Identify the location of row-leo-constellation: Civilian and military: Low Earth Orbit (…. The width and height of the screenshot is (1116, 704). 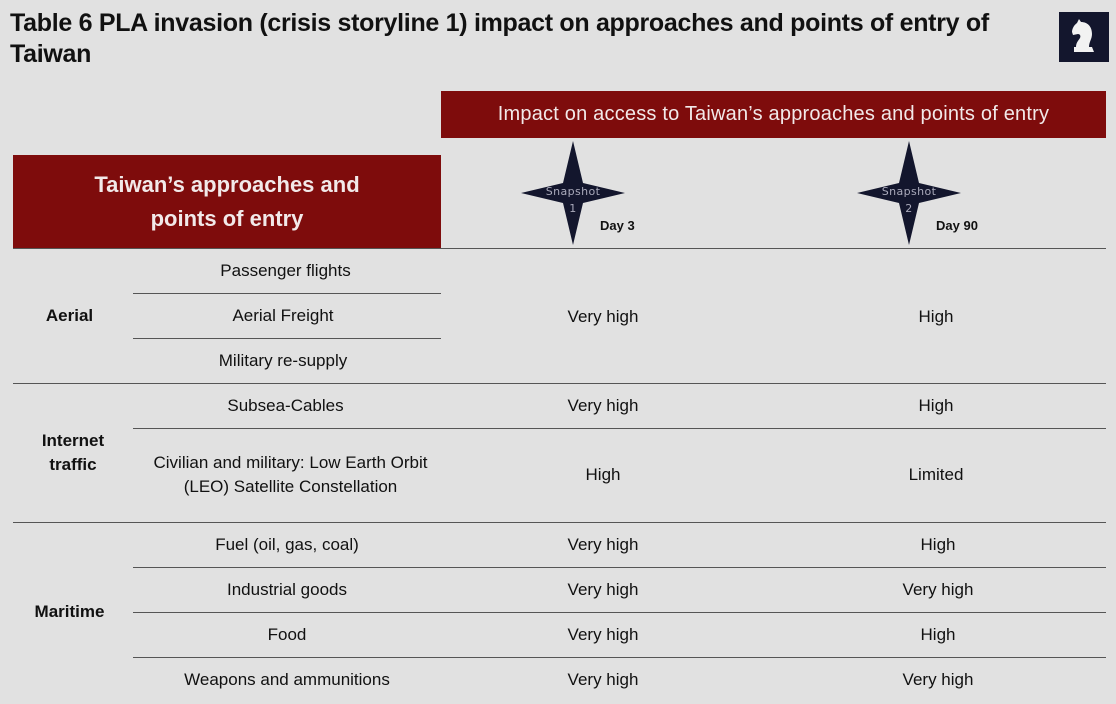
(290, 474).